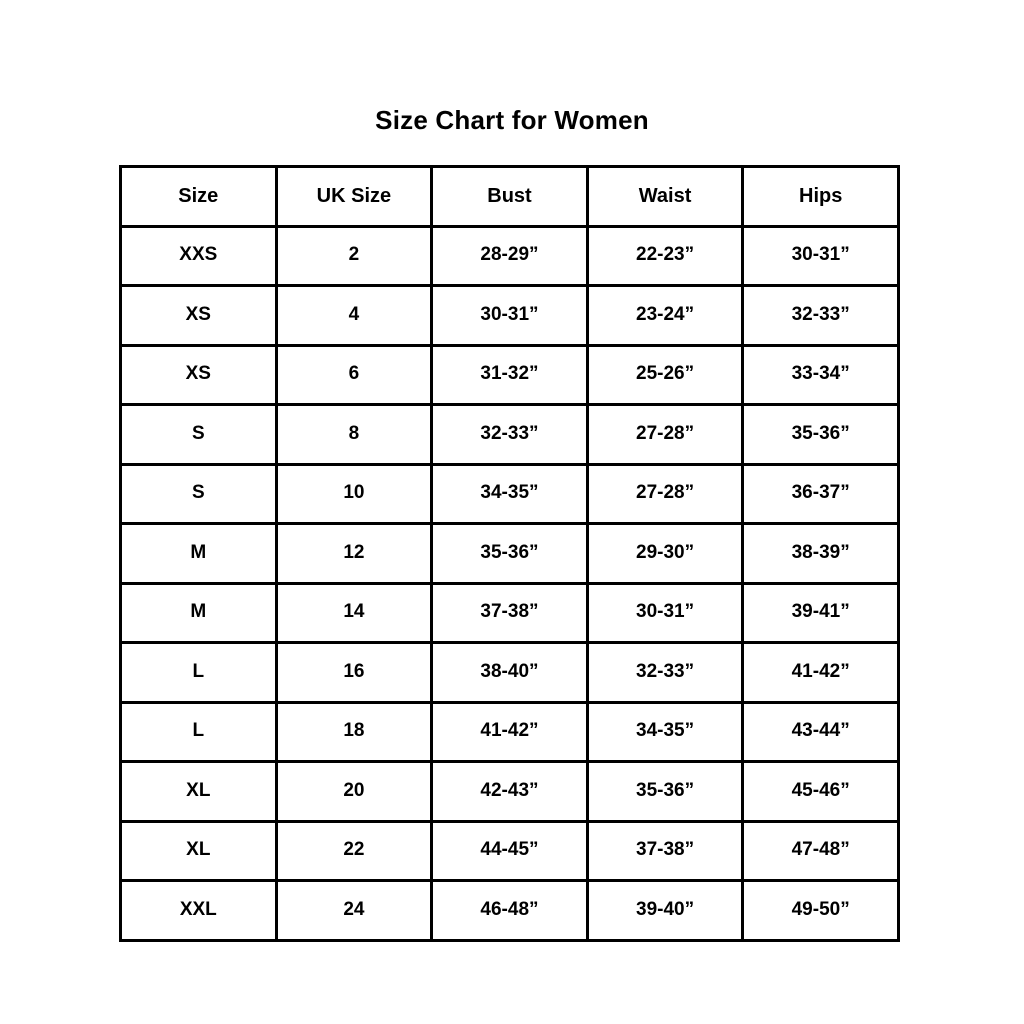 This screenshot has width=1024, height=1024. What do you see at coordinates (820, 612) in the screenshot?
I see `cell-hips: 39-41”` at bounding box center [820, 612].